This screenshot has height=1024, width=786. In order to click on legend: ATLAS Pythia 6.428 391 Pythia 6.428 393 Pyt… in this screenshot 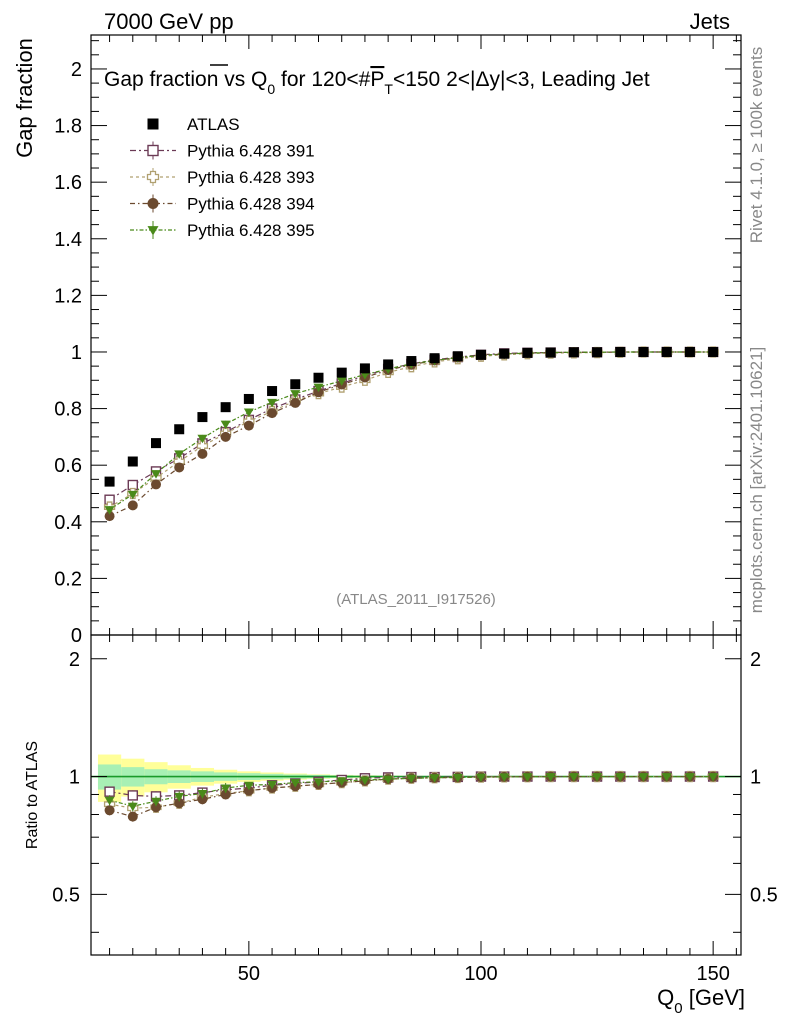, I will do `click(222, 177)`.